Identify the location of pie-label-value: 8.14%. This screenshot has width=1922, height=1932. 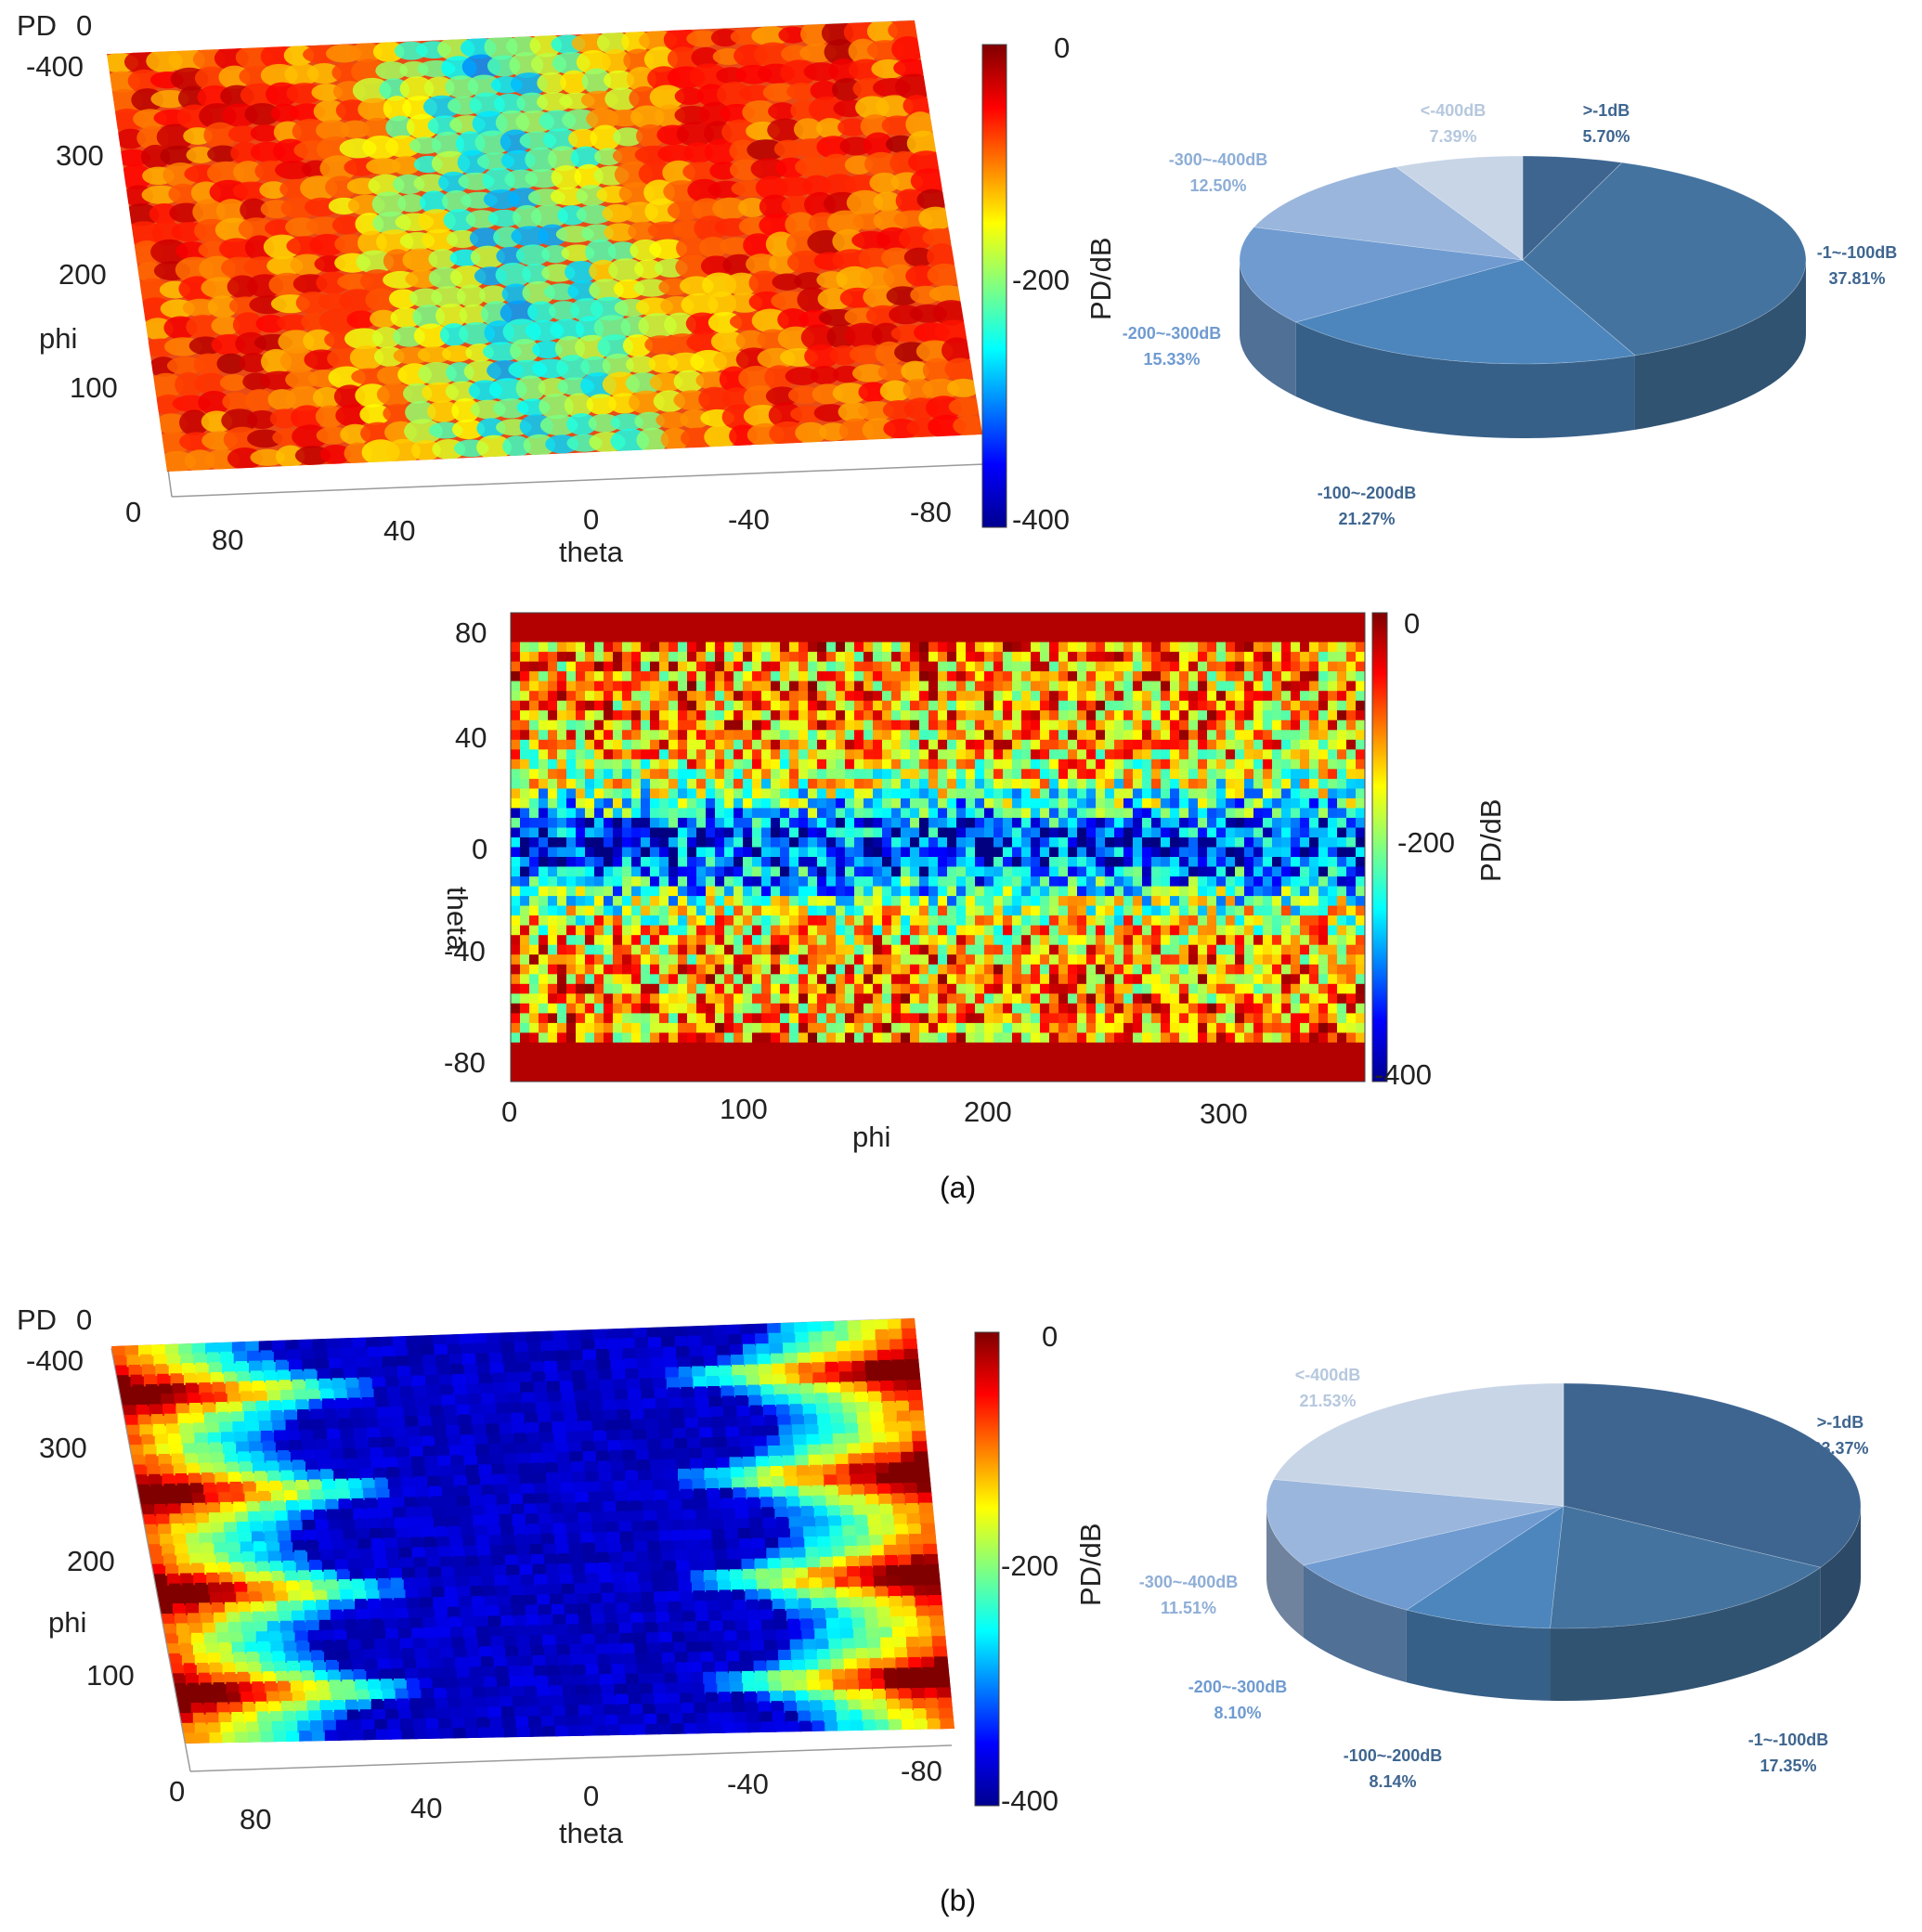
(1392, 1781).